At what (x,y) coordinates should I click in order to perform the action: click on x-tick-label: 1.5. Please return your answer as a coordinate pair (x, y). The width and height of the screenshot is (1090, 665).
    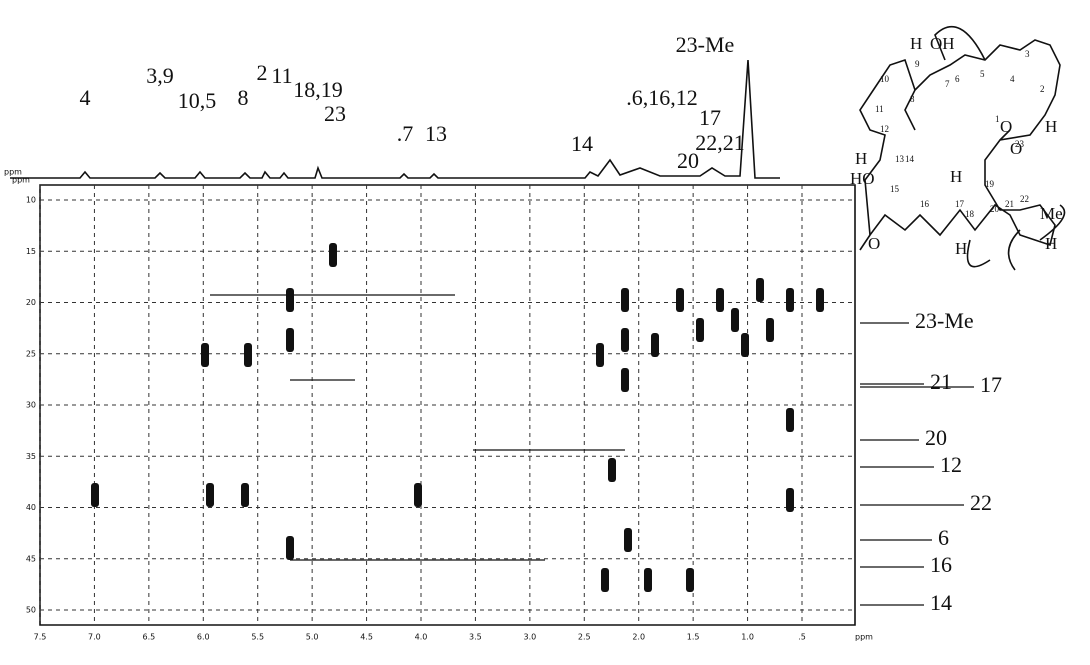
    Looking at the image, I should click on (693, 637).